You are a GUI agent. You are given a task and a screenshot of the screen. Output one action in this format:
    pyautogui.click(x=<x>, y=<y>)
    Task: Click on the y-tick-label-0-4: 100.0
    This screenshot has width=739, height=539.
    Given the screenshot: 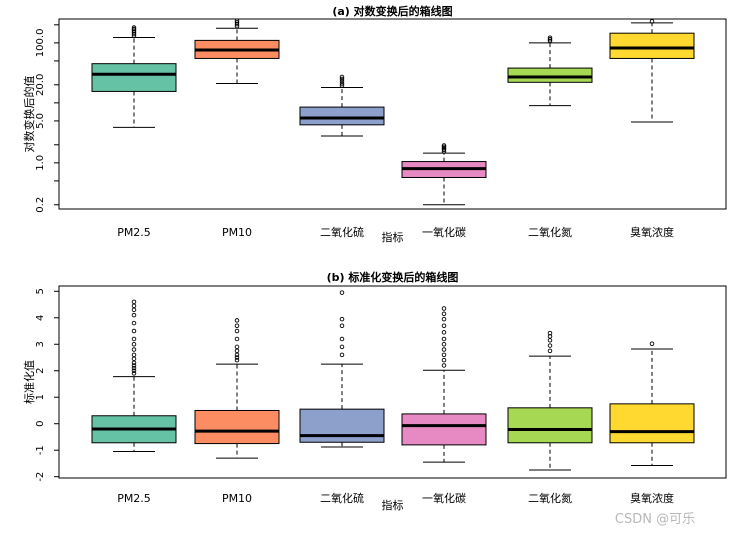 What is the action you would take?
    pyautogui.click(x=40, y=43)
    